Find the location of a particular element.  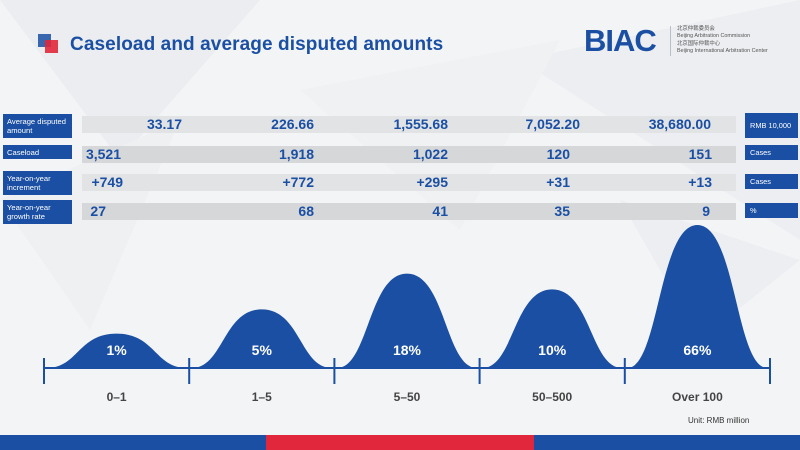

row-label-average-disputed-amount: Average disputed amount is located at coordinates (37, 126).